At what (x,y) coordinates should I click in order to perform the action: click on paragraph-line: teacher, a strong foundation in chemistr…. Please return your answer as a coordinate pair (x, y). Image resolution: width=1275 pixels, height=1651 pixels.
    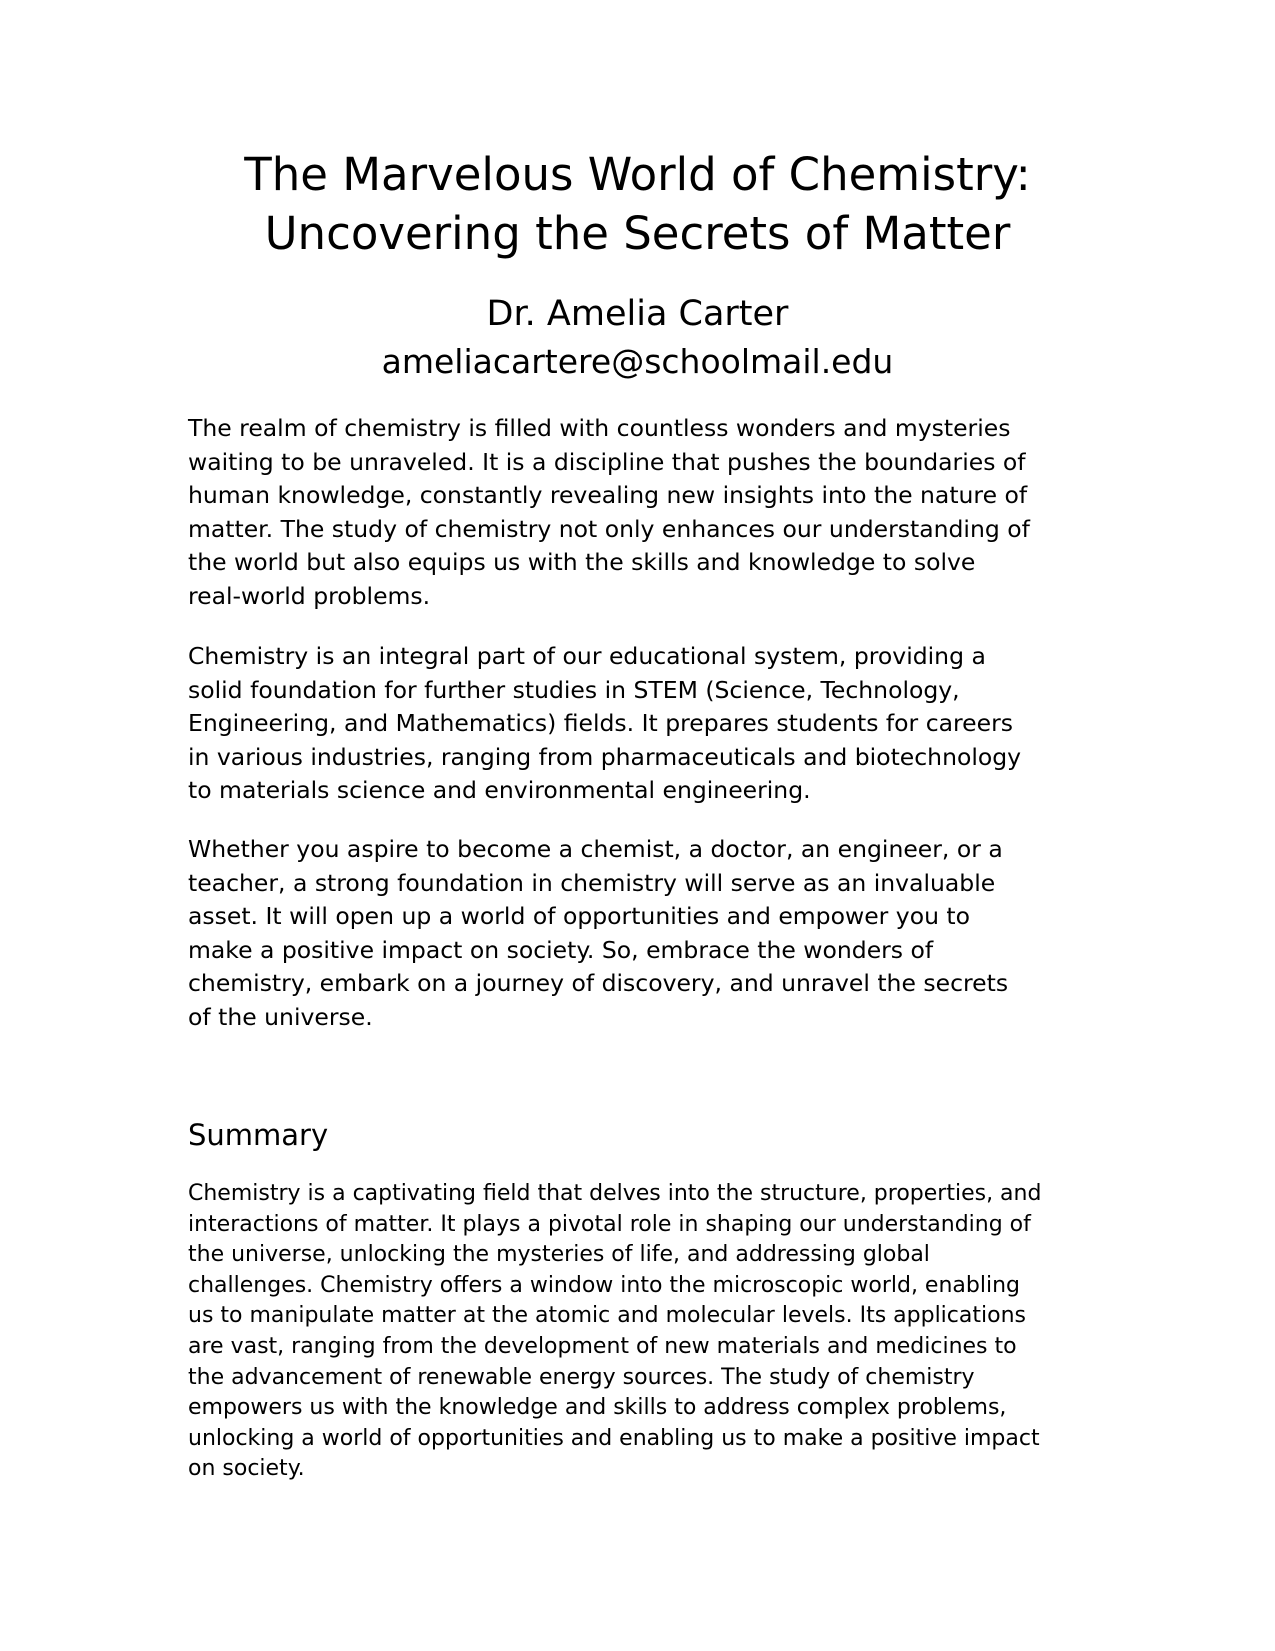
    Looking at the image, I should click on (592, 882).